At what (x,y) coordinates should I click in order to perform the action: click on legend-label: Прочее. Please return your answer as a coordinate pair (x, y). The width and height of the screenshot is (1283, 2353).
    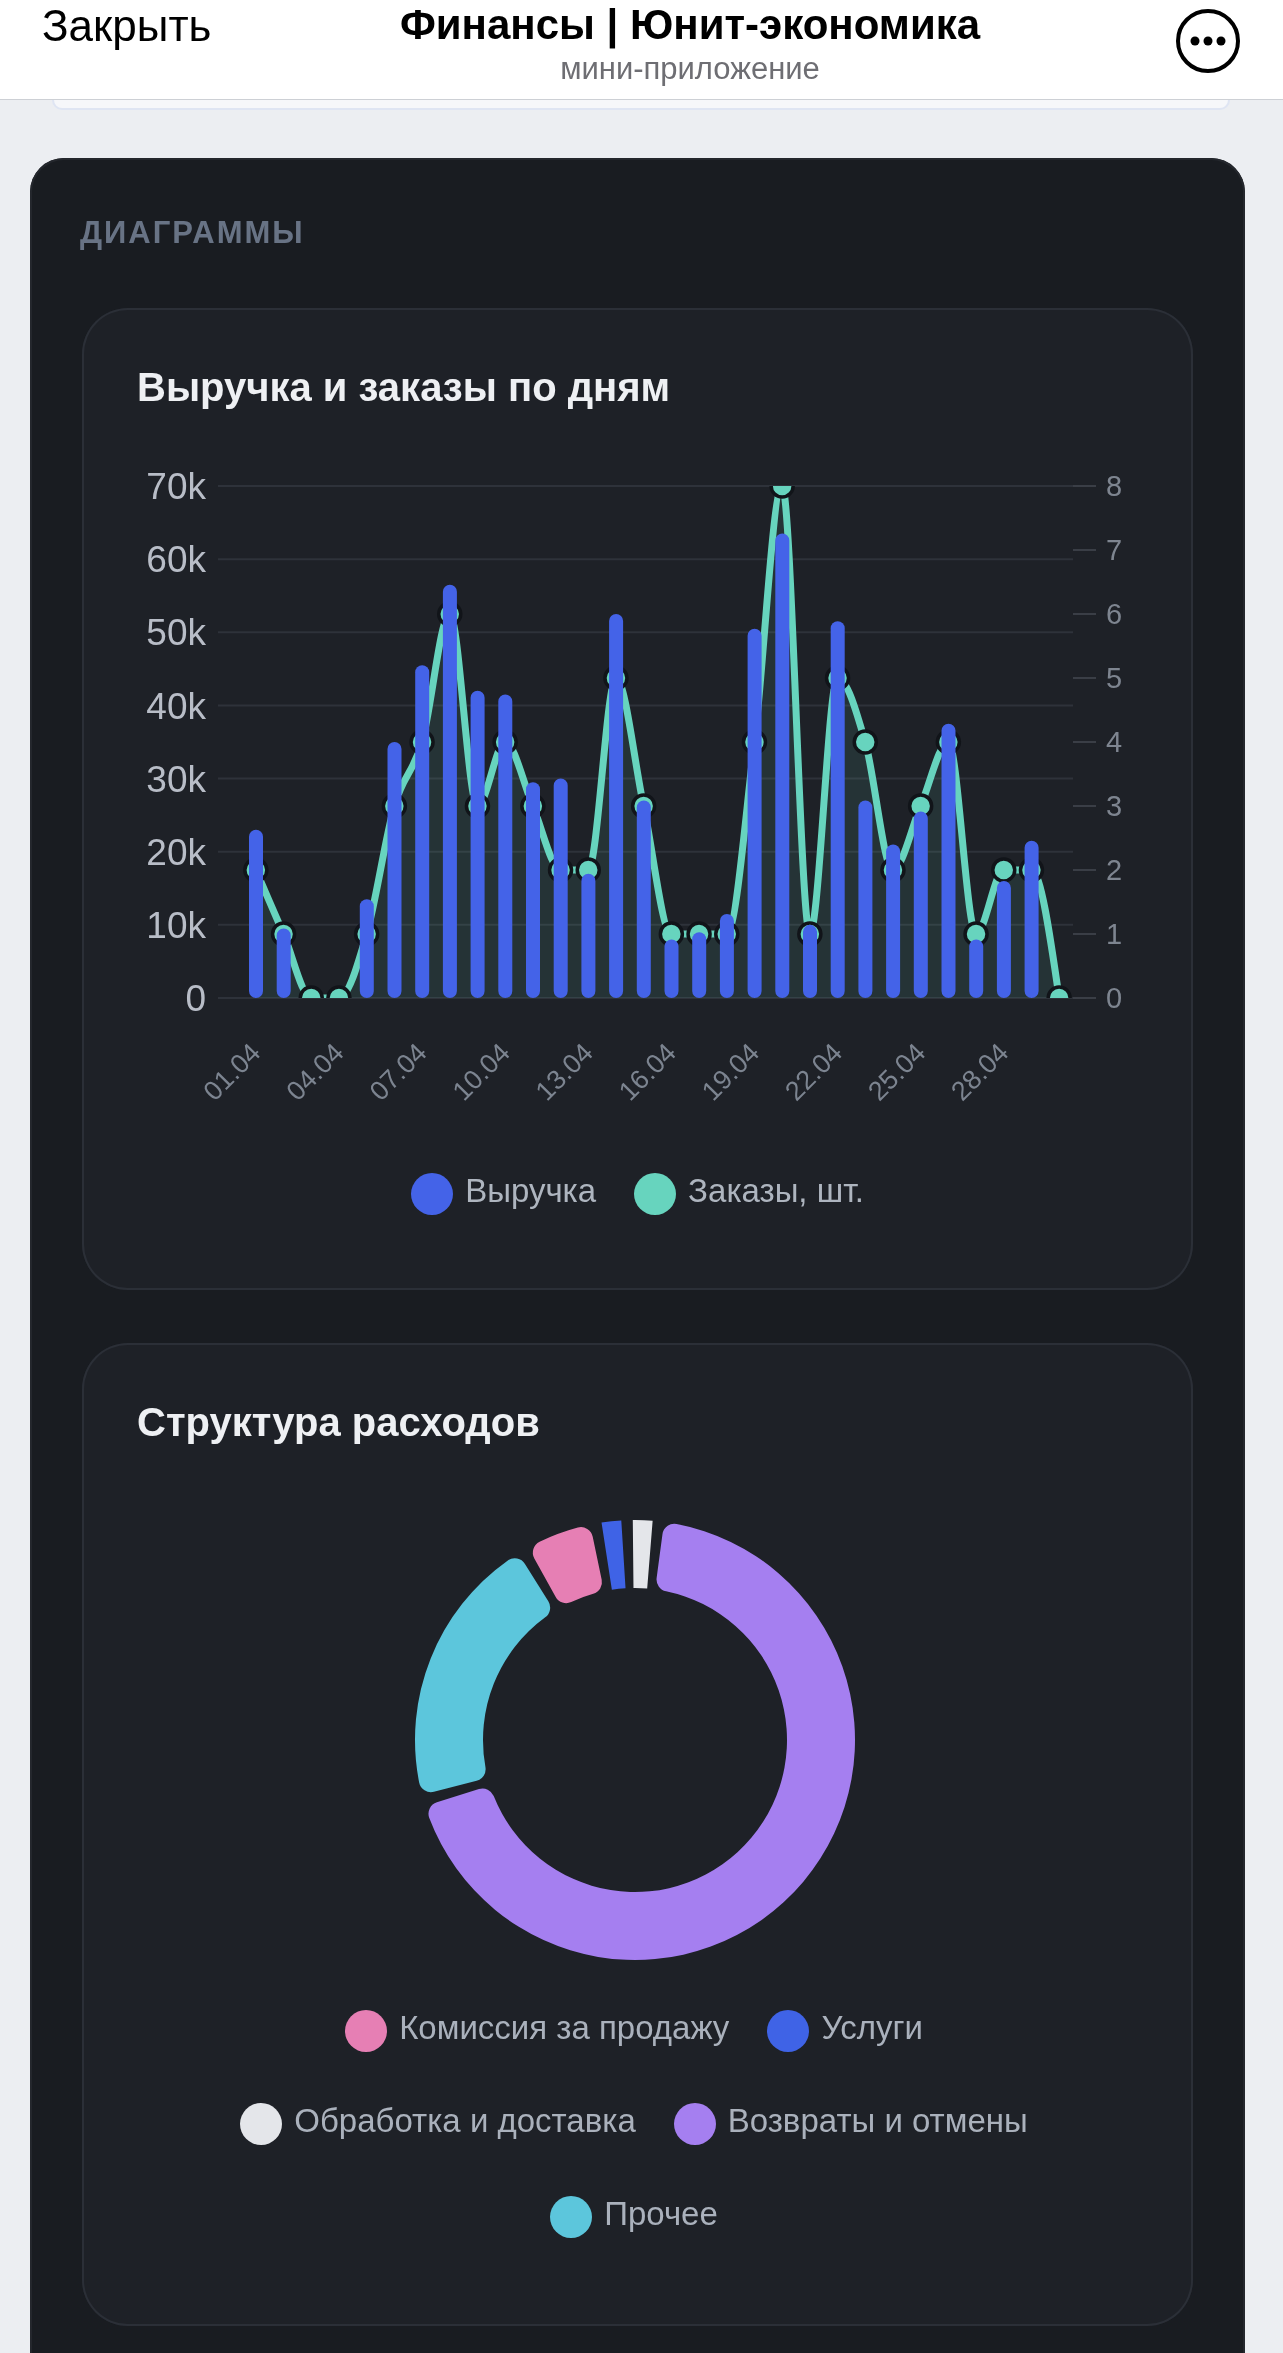
    Looking at the image, I should click on (661, 2213).